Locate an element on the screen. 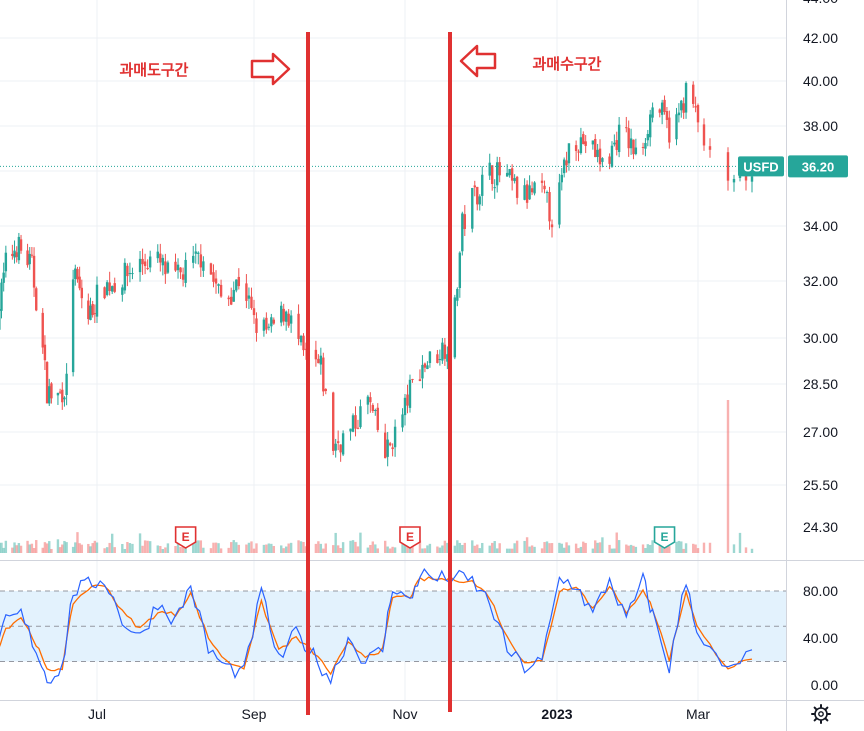  oversold-label: 과매도구간 is located at coordinates (153, 70).